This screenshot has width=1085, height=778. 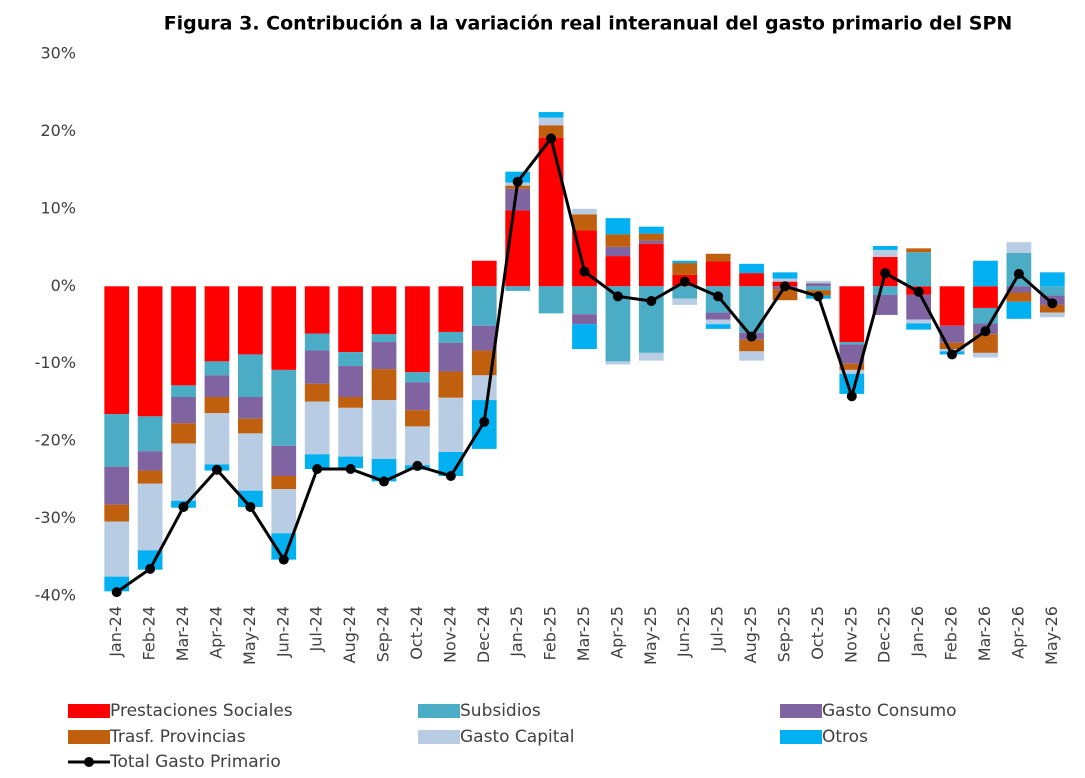 What do you see at coordinates (516, 632) in the screenshot?
I see `x-tick-label: Jan-25` at bounding box center [516, 632].